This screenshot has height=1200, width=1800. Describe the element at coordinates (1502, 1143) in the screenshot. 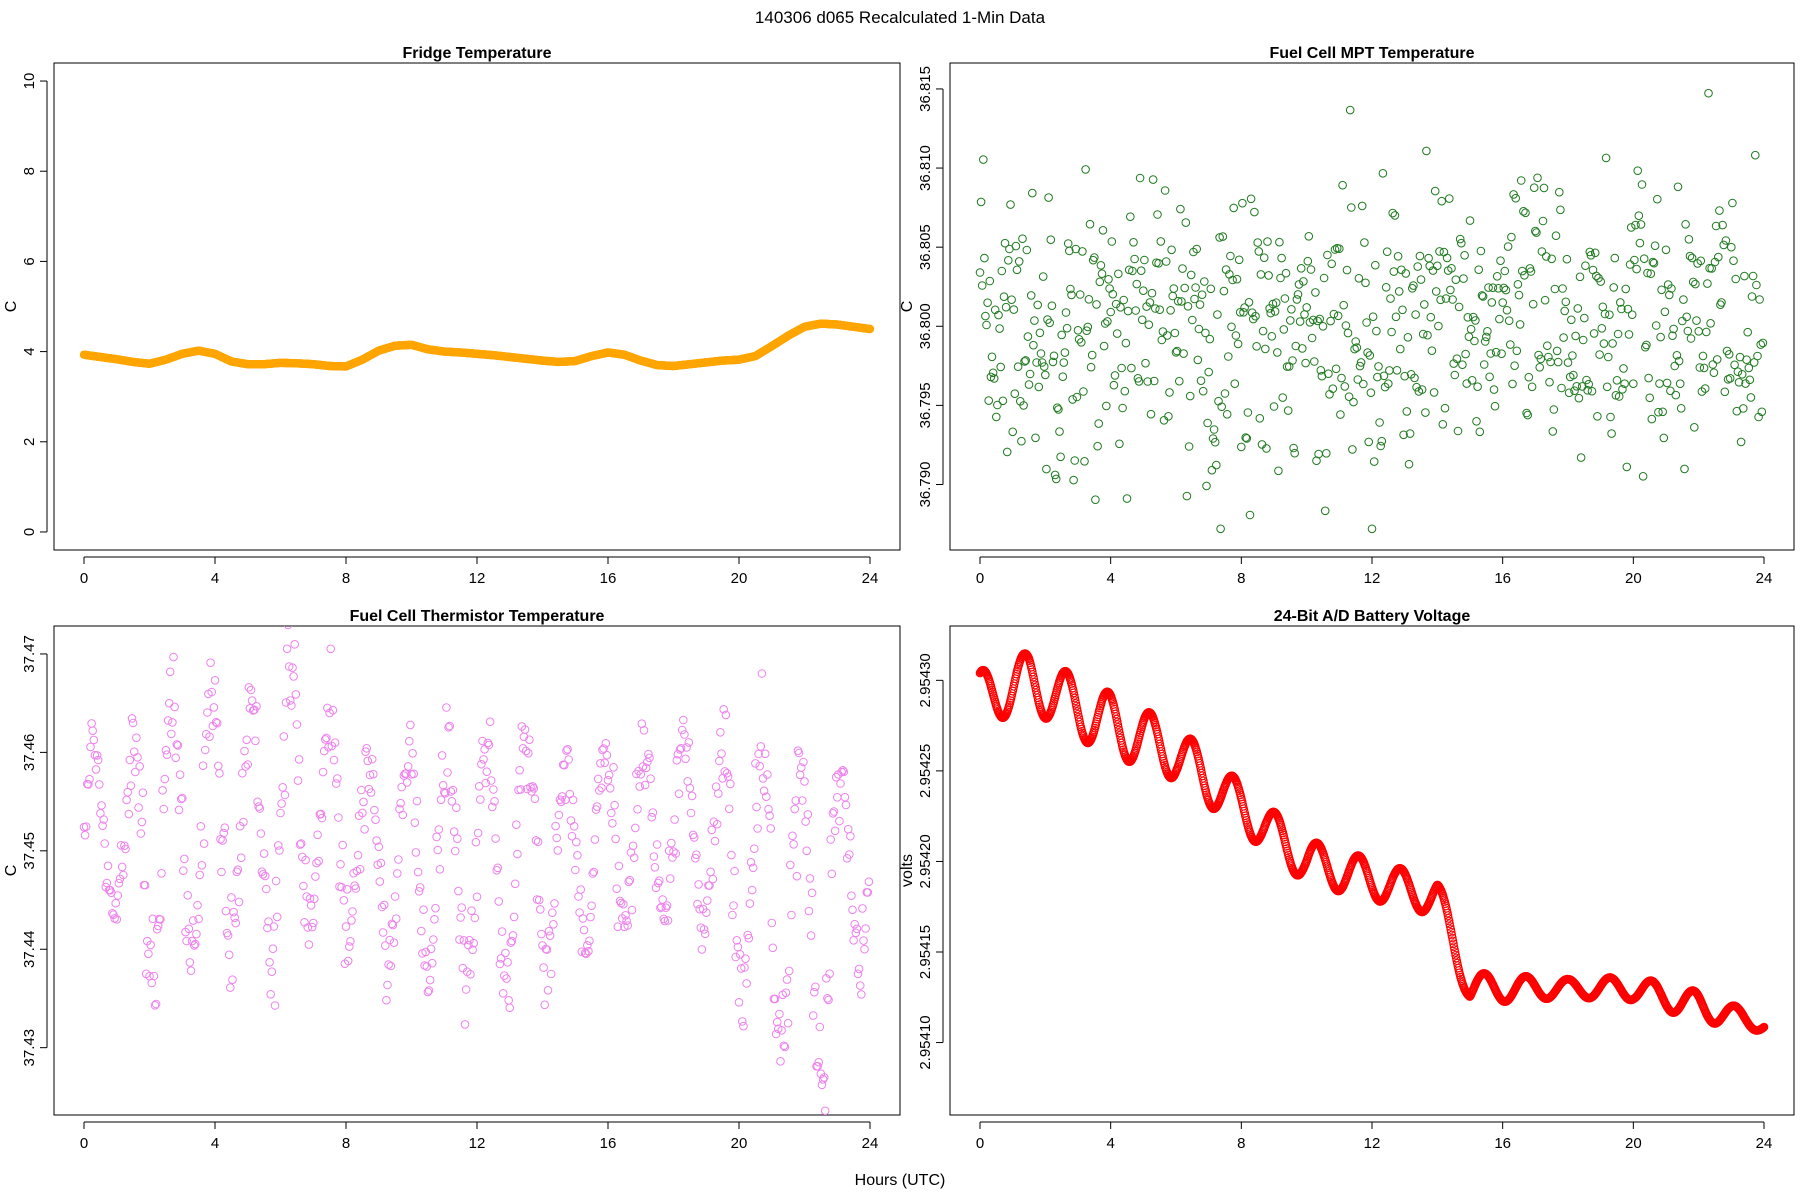

I see `x-tick-label: 16` at that location.